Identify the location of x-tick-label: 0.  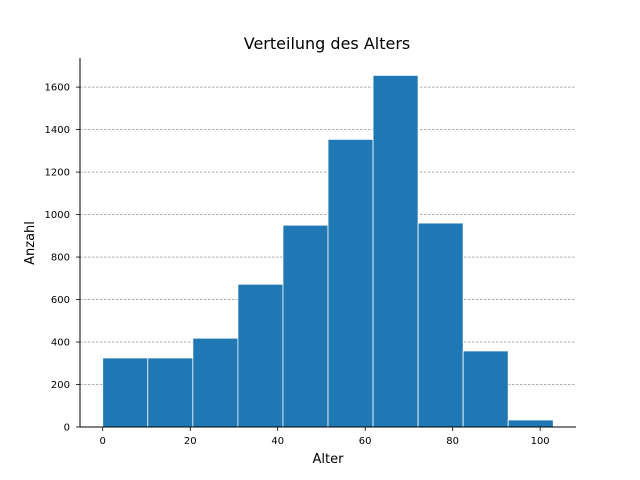
(103, 441).